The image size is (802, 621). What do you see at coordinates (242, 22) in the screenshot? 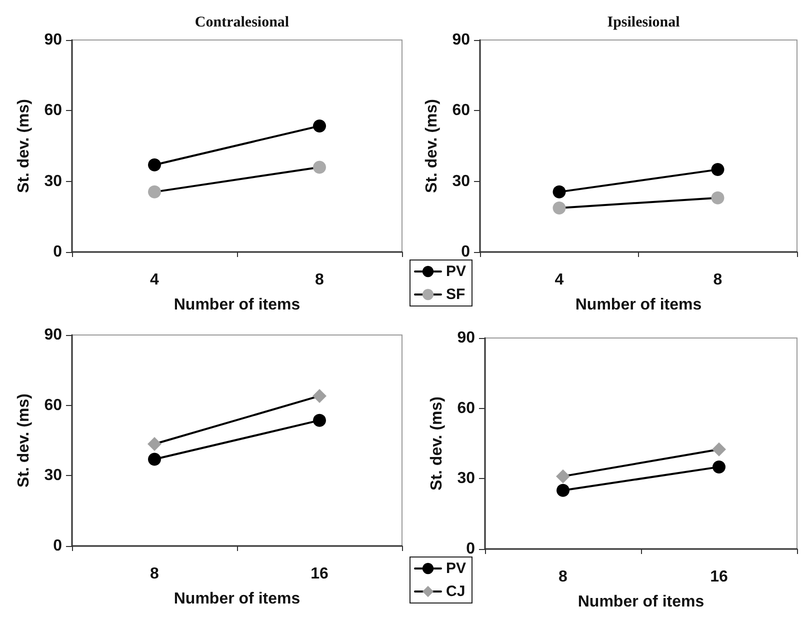
I see `chart-title: Contralesional` at bounding box center [242, 22].